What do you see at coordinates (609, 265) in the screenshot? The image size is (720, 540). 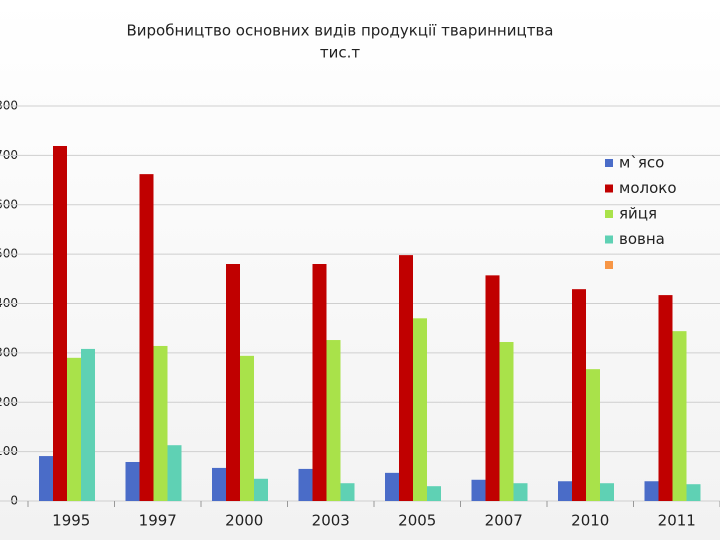 I see `legend-swatch-extra` at bounding box center [609, 265].